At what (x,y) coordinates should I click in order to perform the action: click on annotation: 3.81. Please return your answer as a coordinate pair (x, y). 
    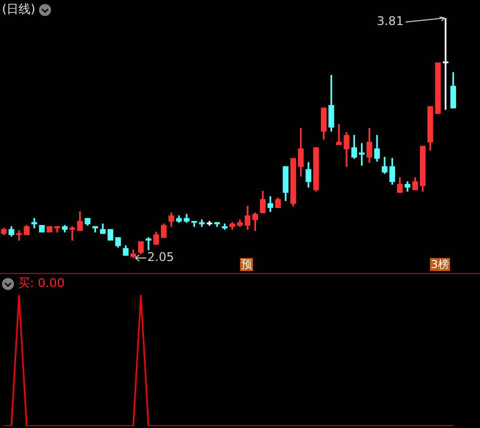
    Looking at the image, I should click on (390, 21).